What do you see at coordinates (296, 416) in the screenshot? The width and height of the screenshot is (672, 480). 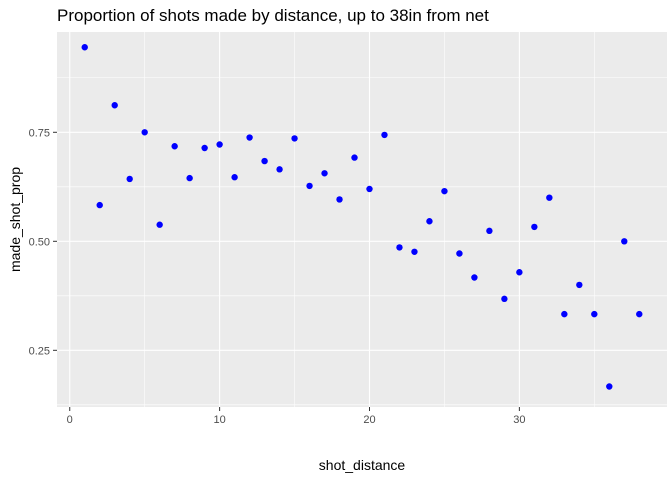 I see `x-axis-ticks: 0 10 20 30` at bounding box center [296, 416].